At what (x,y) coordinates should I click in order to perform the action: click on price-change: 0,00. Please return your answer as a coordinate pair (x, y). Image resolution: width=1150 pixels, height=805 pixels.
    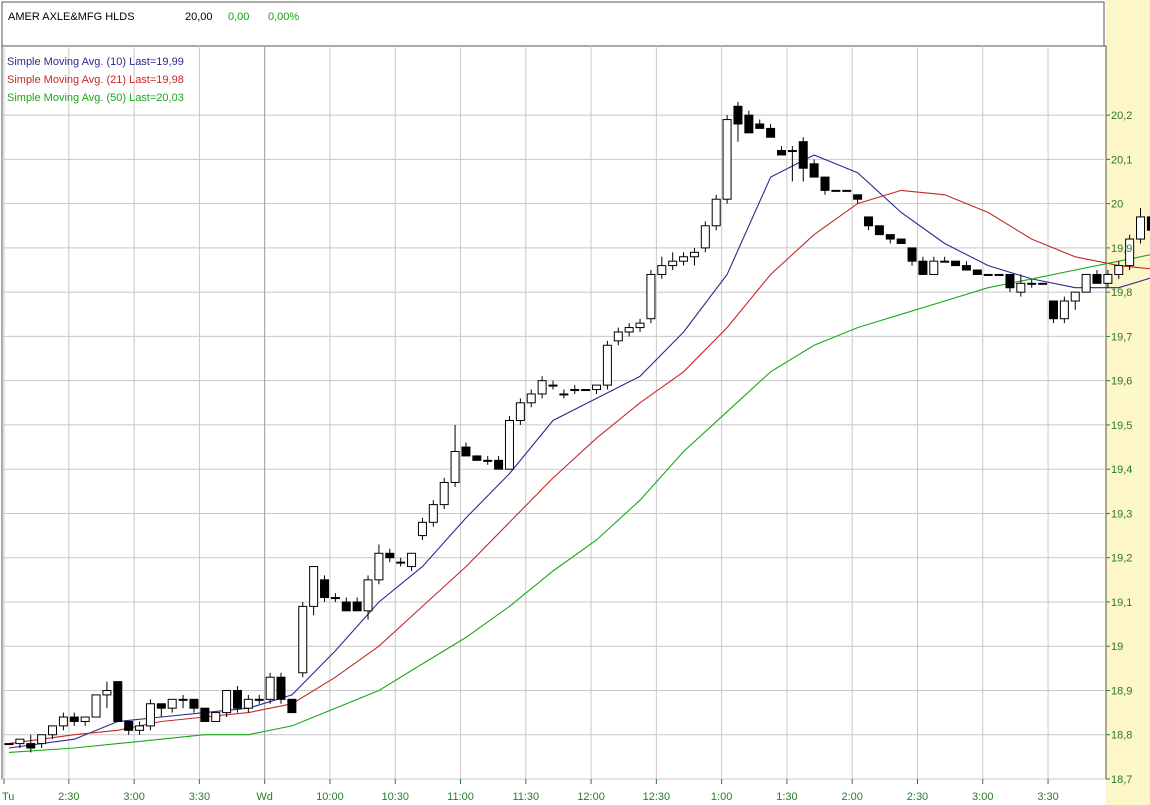
    Looking at the image, I should click on (238, 17).